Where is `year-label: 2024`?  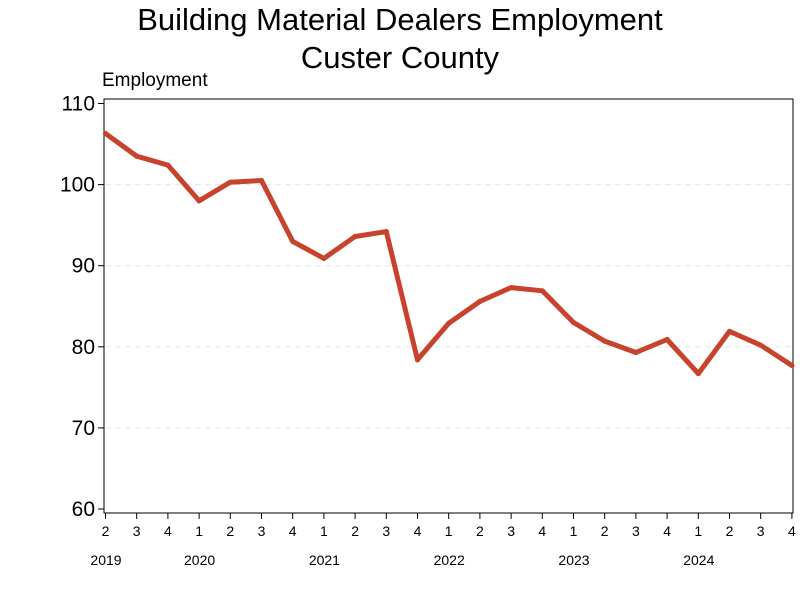
year-label: 2024 is located at coordinates (698, 560).